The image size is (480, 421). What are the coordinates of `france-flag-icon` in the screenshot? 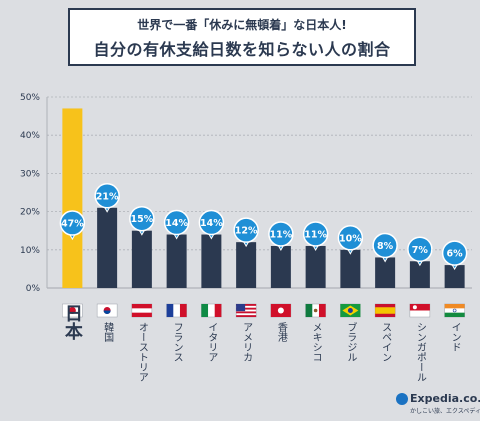 It's located at (176, 310).